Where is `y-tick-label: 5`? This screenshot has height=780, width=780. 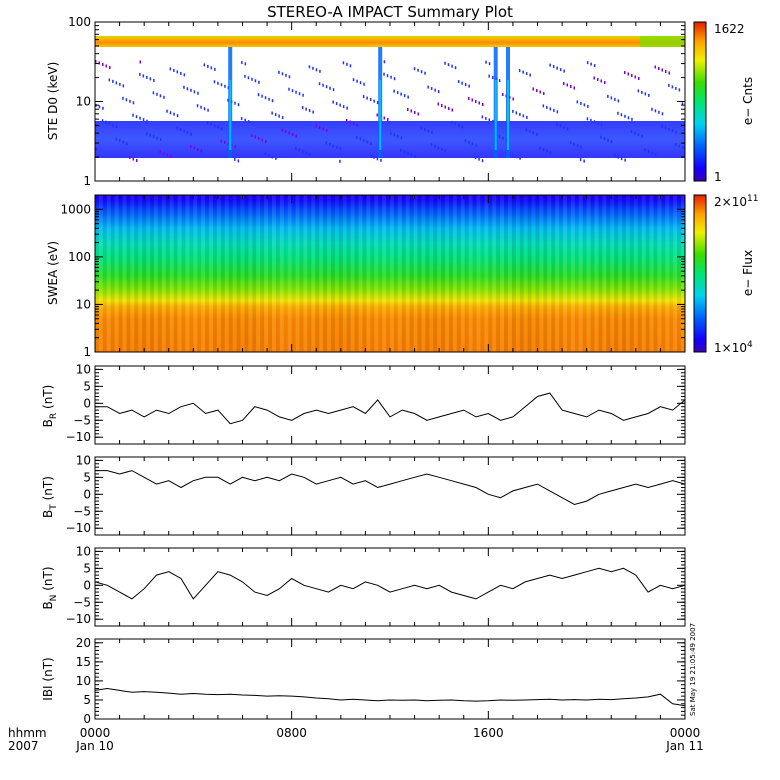 y-tick-label: 5 is located at coordinates (87, 568).